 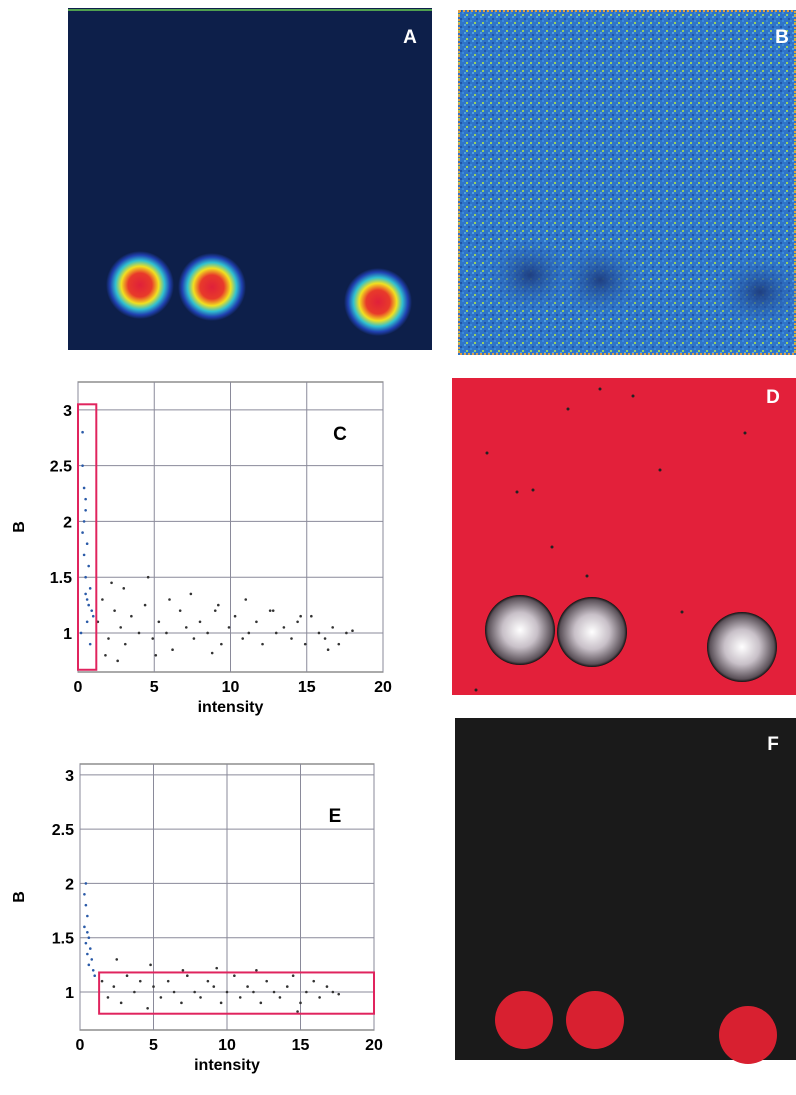 I want to click on y-tick-label: 1.5, so click(x=63, y=939).